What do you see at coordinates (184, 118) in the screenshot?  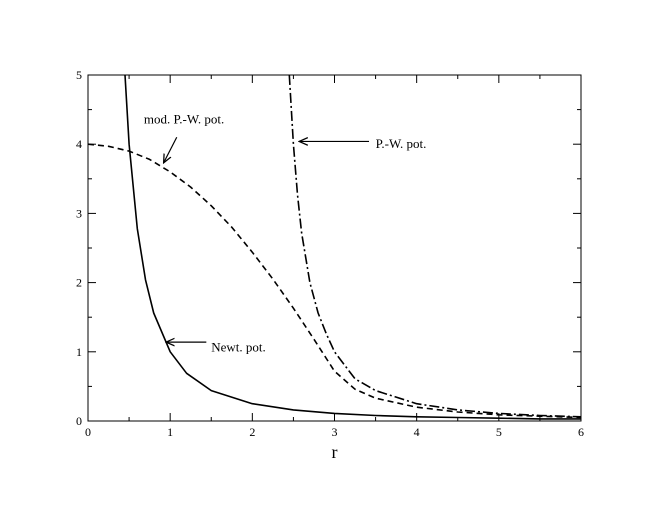 I see `annotation-label: mod. P.-W. pot.` at bounding box center [184, 118].